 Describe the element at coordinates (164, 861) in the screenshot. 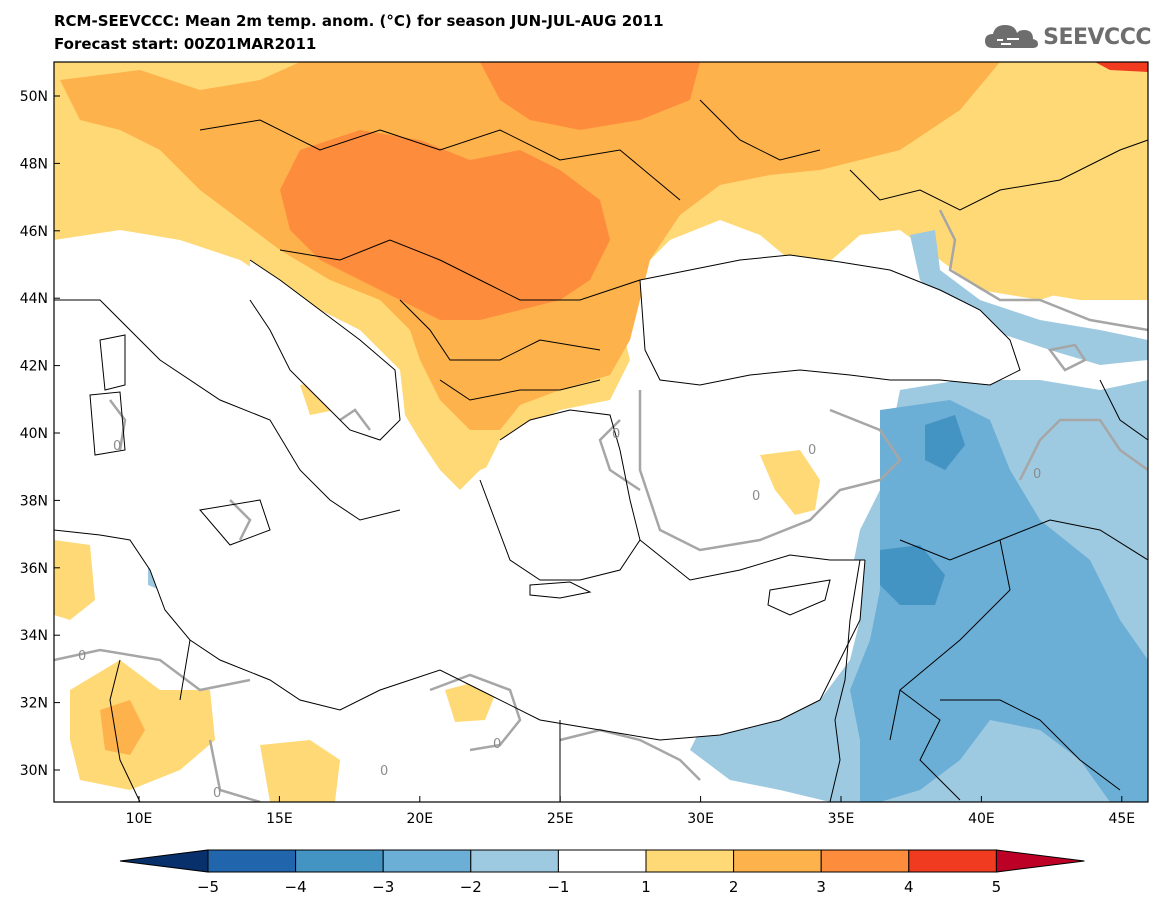

I see `colorbar-arrow-low` at that location.